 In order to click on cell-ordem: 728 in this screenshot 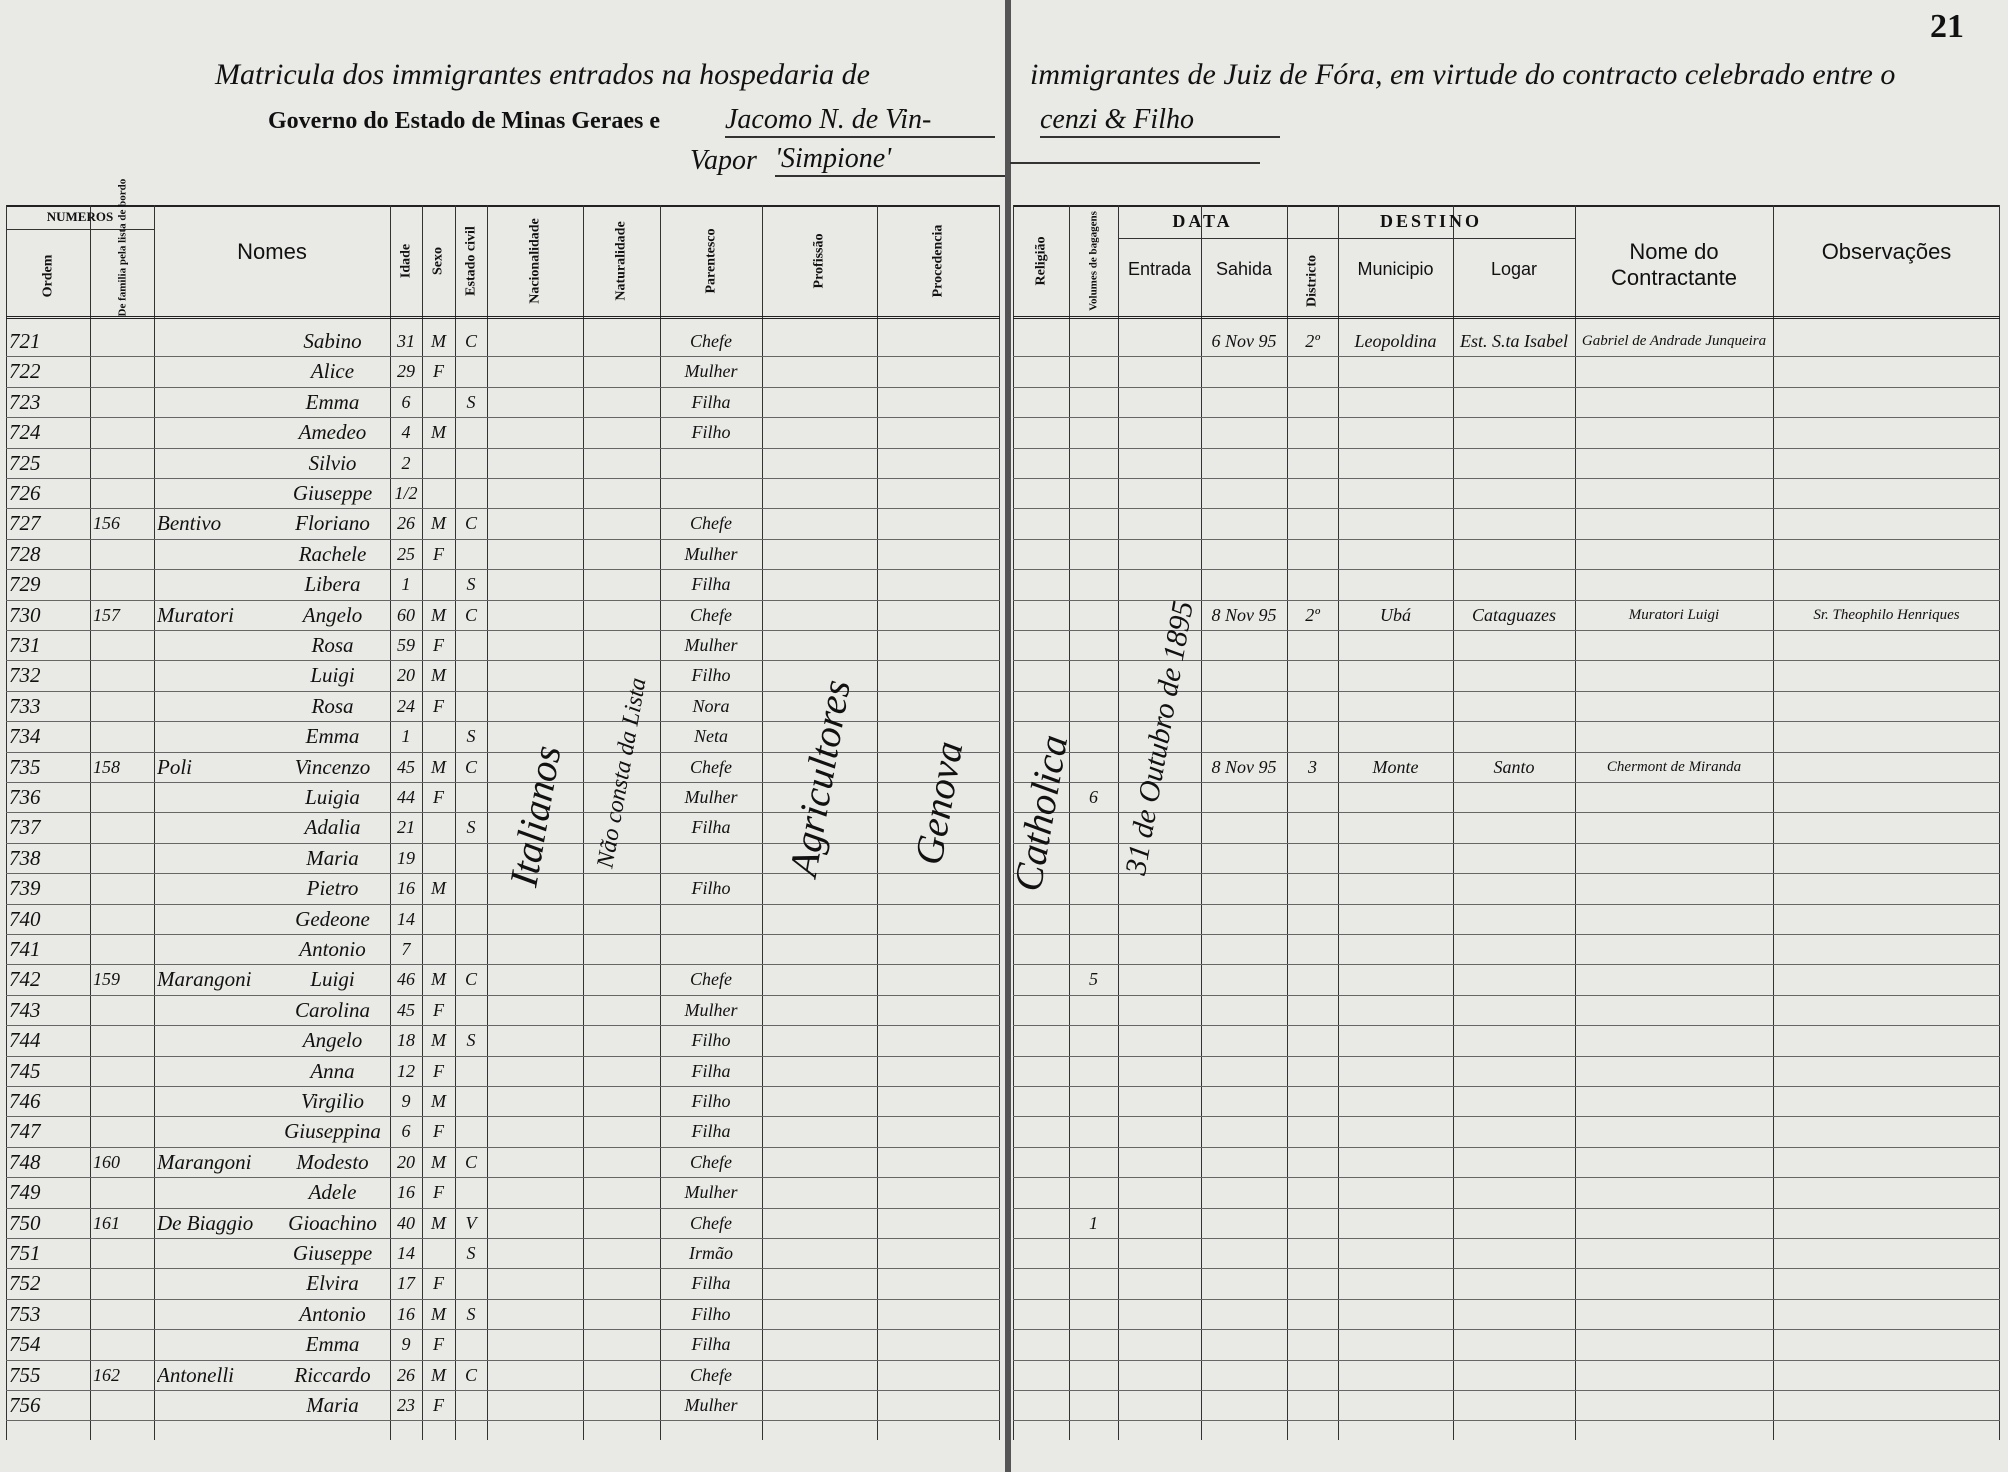, I will do `click(25, 553)`.